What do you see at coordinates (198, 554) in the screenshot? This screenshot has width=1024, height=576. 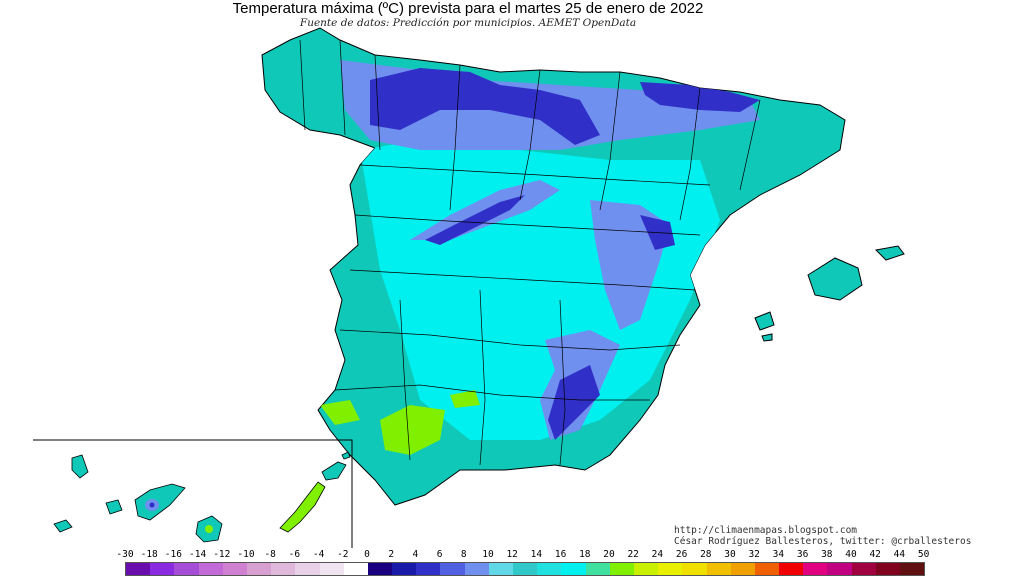 I see `legend-tick-label: -14` at bounding box center [198, 554].